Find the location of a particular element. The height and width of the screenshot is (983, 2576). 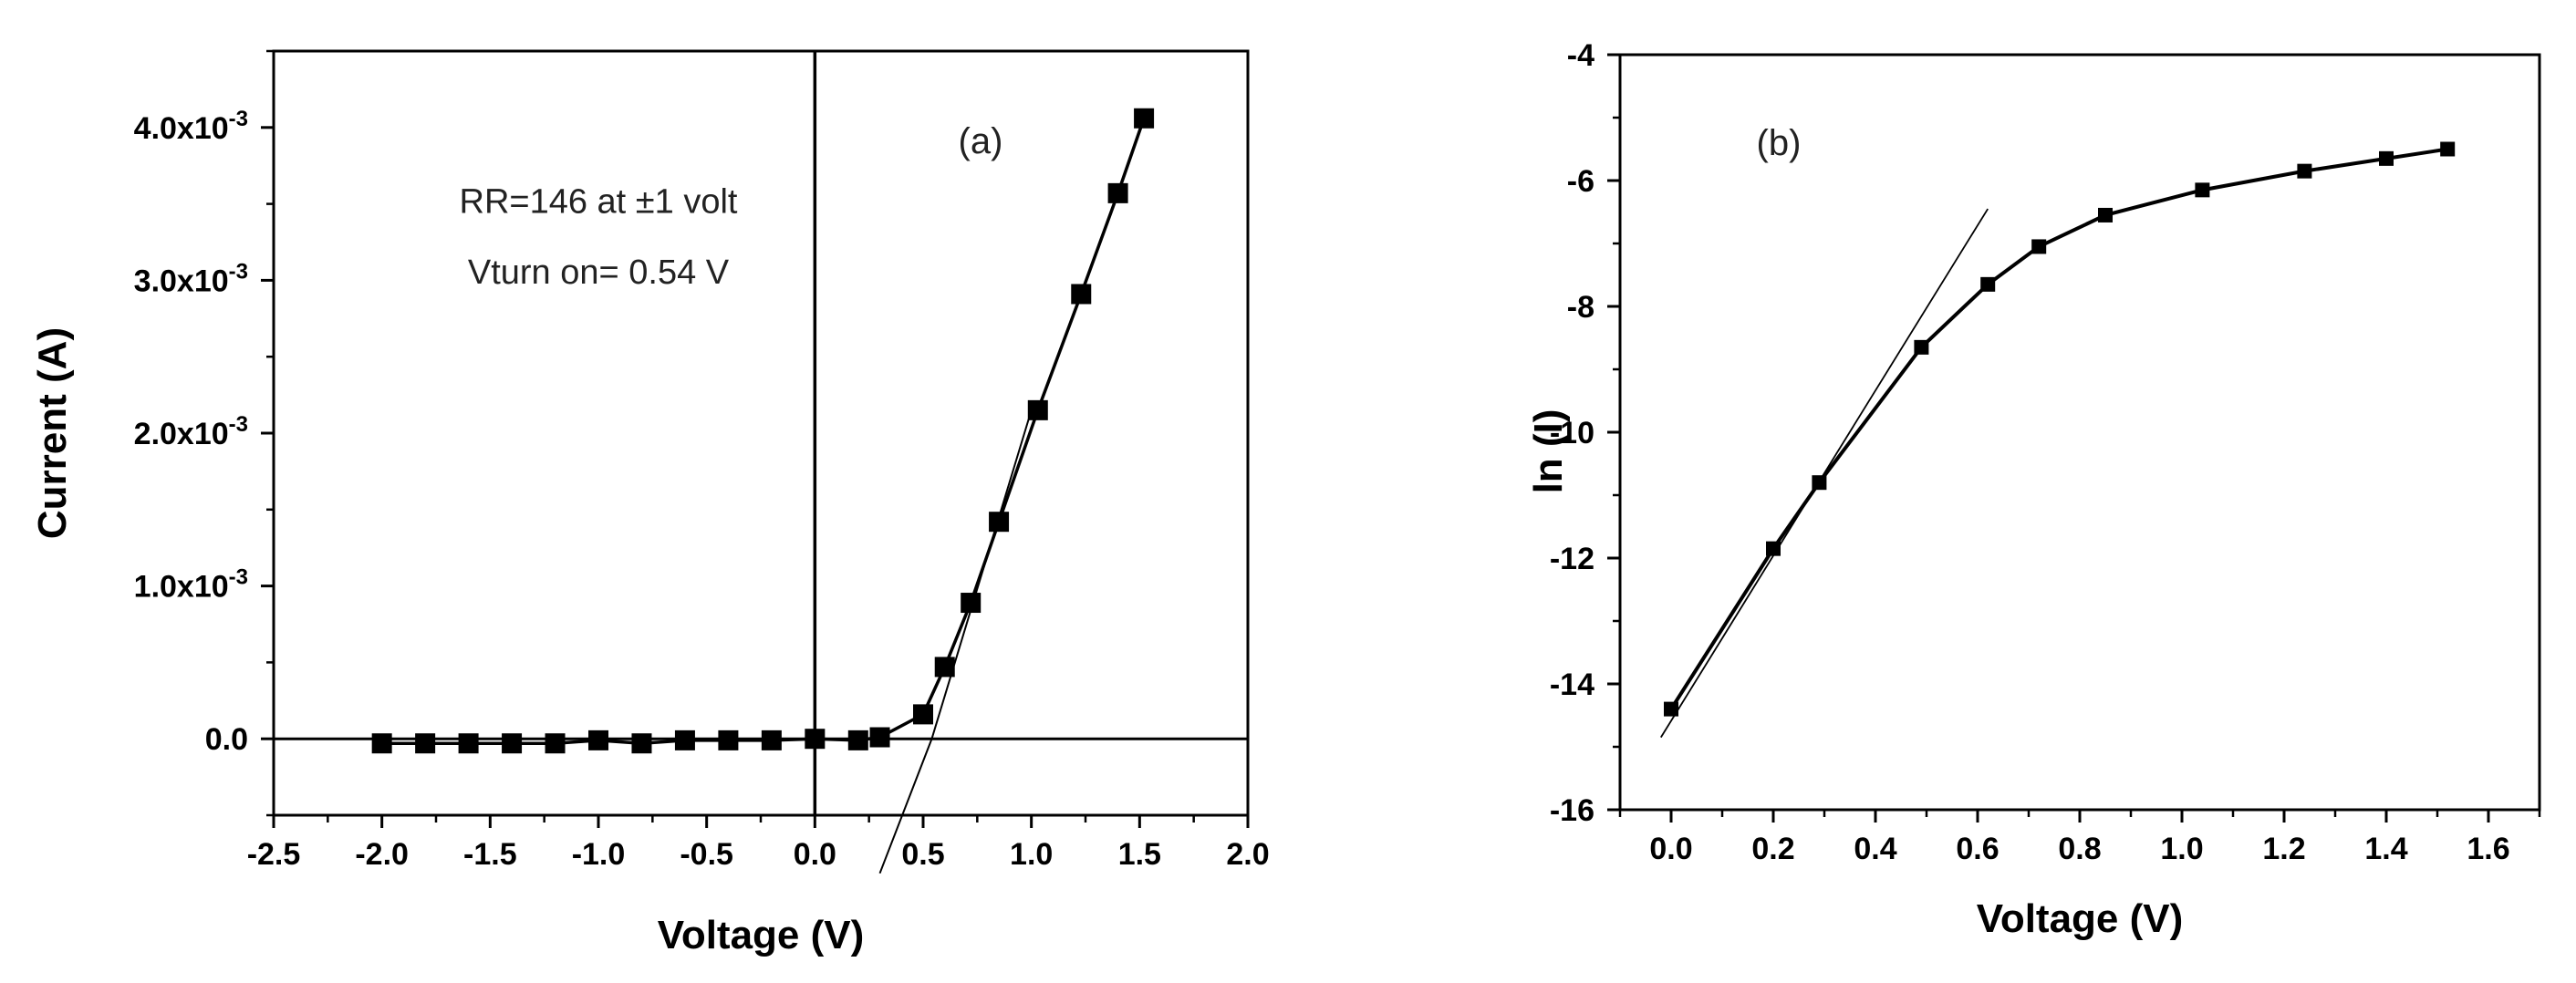

panel-b-x-tick-label: 0.2 is located at coordinates (1772, 849).